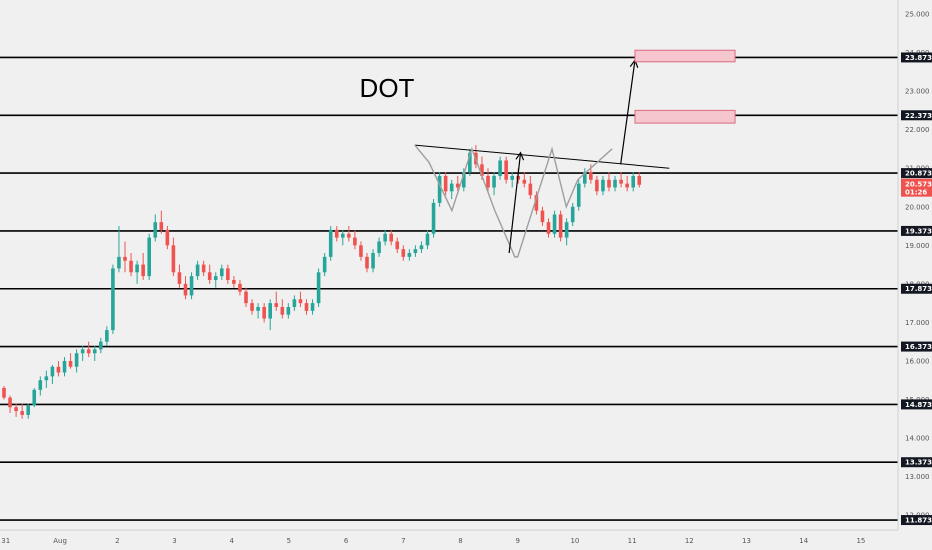 The image size is (932, 550). I want to click on arrow-shaft, so click(515, 203).